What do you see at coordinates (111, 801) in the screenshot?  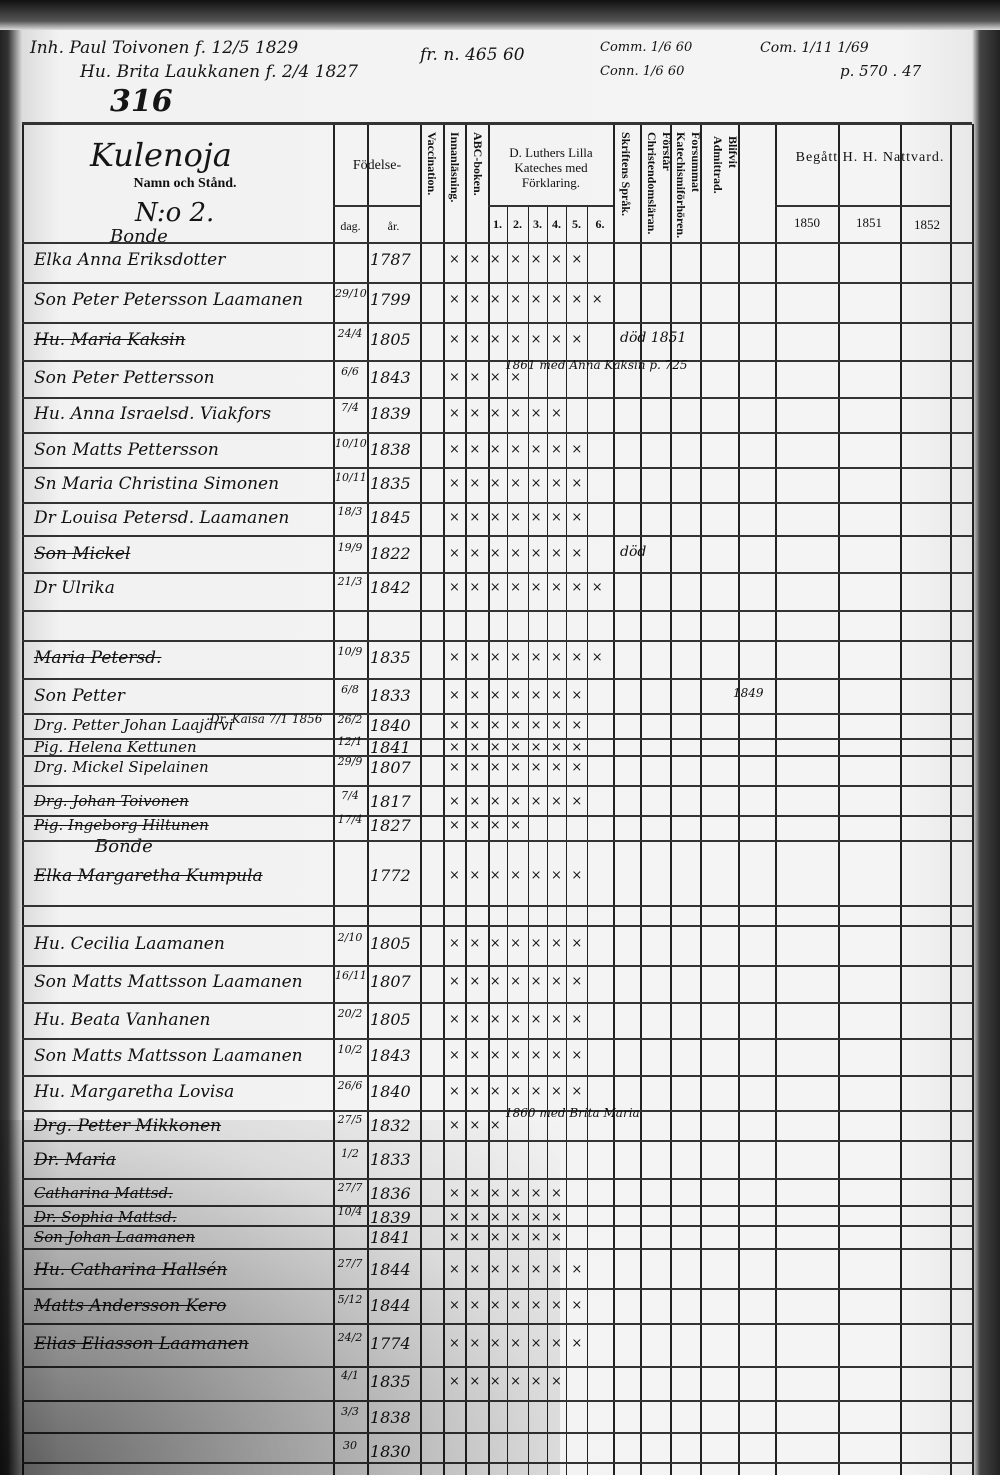 I see `person-name: Drg. Johan Toivonen` at bounding box center [111, 801].